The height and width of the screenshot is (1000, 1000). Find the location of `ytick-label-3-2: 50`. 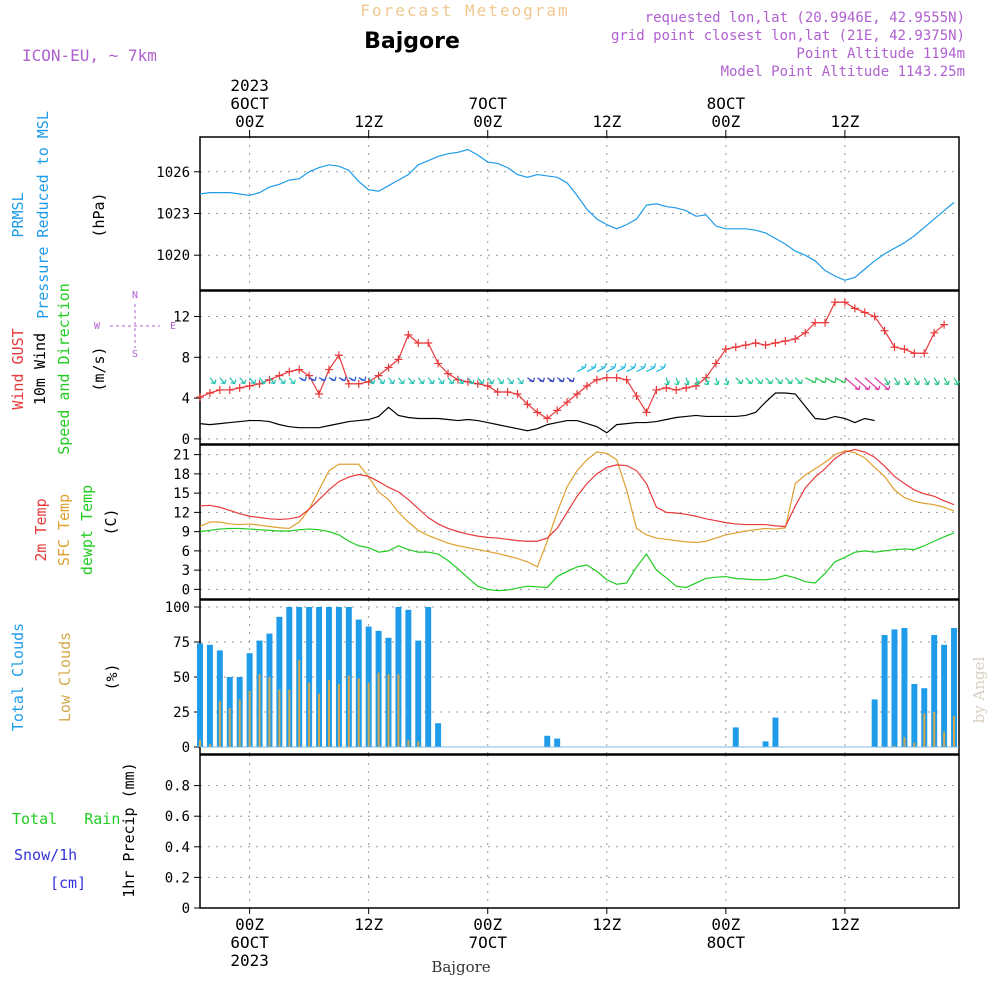

ytick-label-3-2: 50 is located at coordinates (181, 678).